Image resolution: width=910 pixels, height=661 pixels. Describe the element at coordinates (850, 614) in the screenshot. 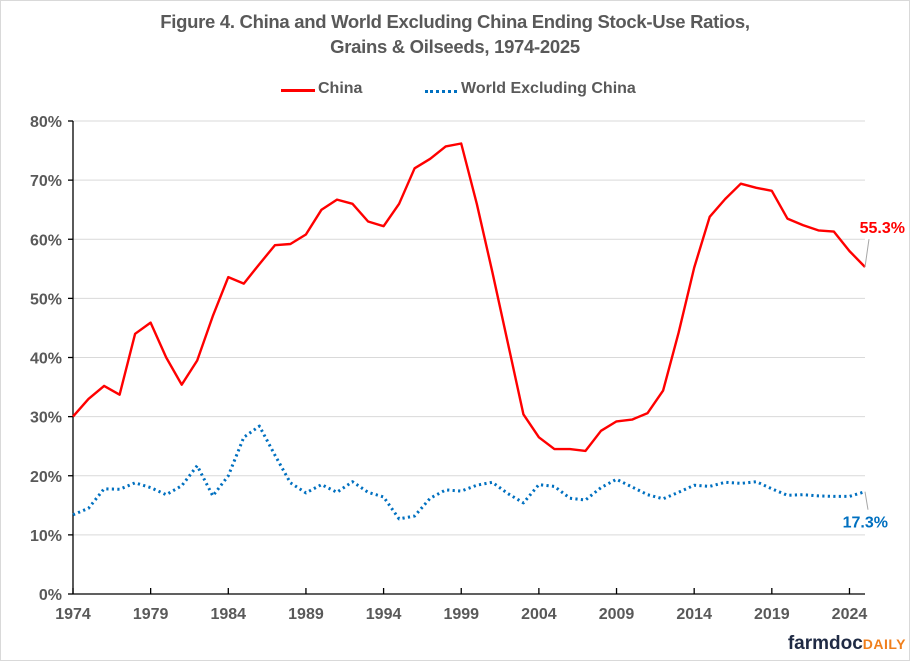

I see `x-tick-label: 2024` at that location.